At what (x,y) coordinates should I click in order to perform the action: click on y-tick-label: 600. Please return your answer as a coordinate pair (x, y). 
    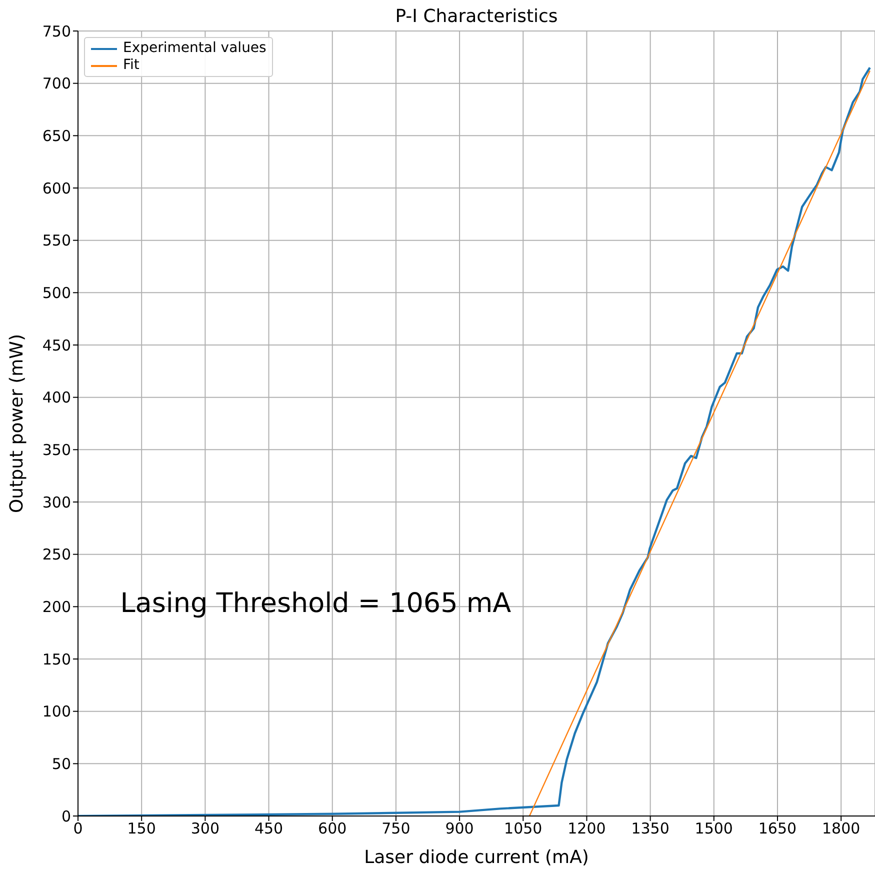
    Looking at the image, I should click on (56, 188).